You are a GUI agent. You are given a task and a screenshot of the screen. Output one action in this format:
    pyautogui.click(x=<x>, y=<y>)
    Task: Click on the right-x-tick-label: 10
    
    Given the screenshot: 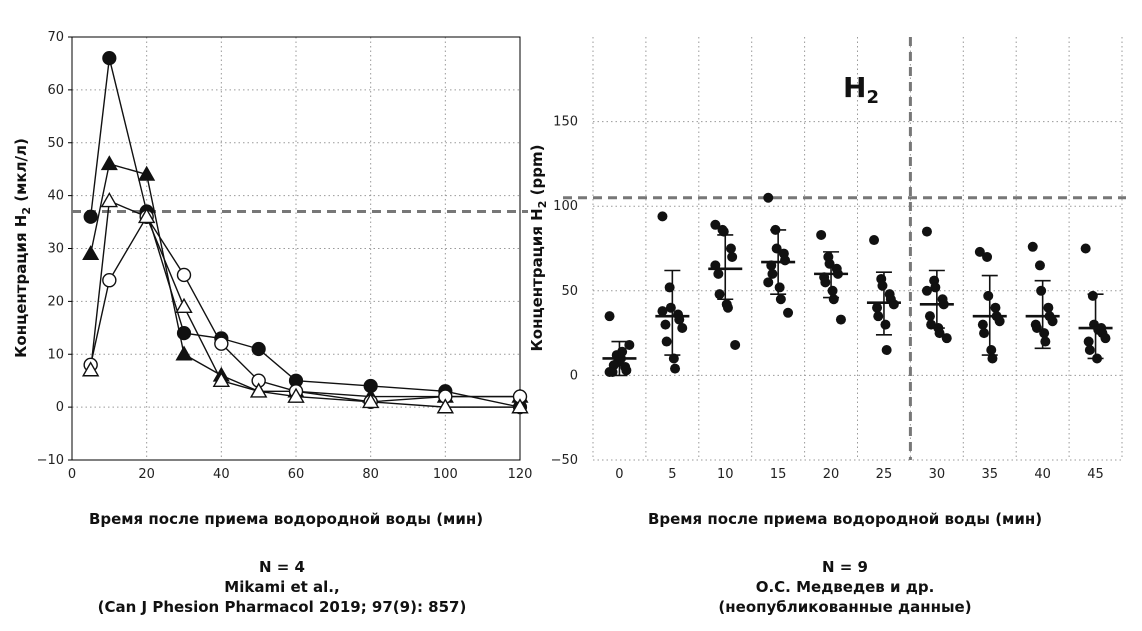 What is the action you would take?
    pyautogui.click(x=725, y=474)
    